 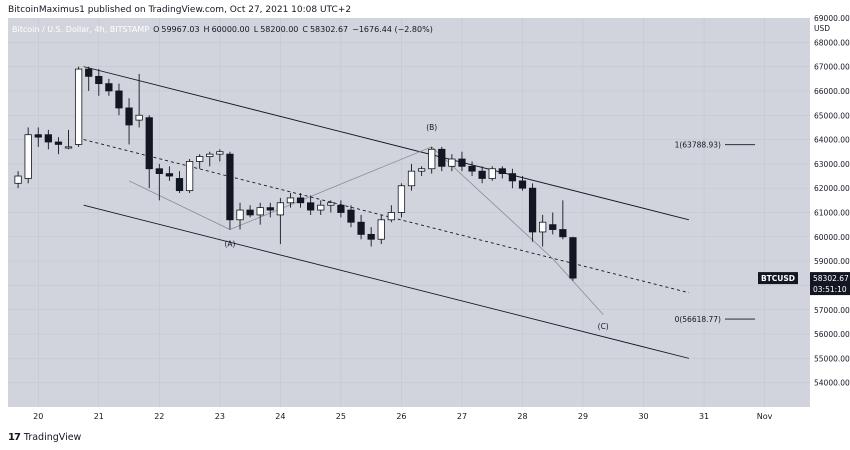 I want to click on author-name: BitcoinMaximus1, so click(x=46, y=10).